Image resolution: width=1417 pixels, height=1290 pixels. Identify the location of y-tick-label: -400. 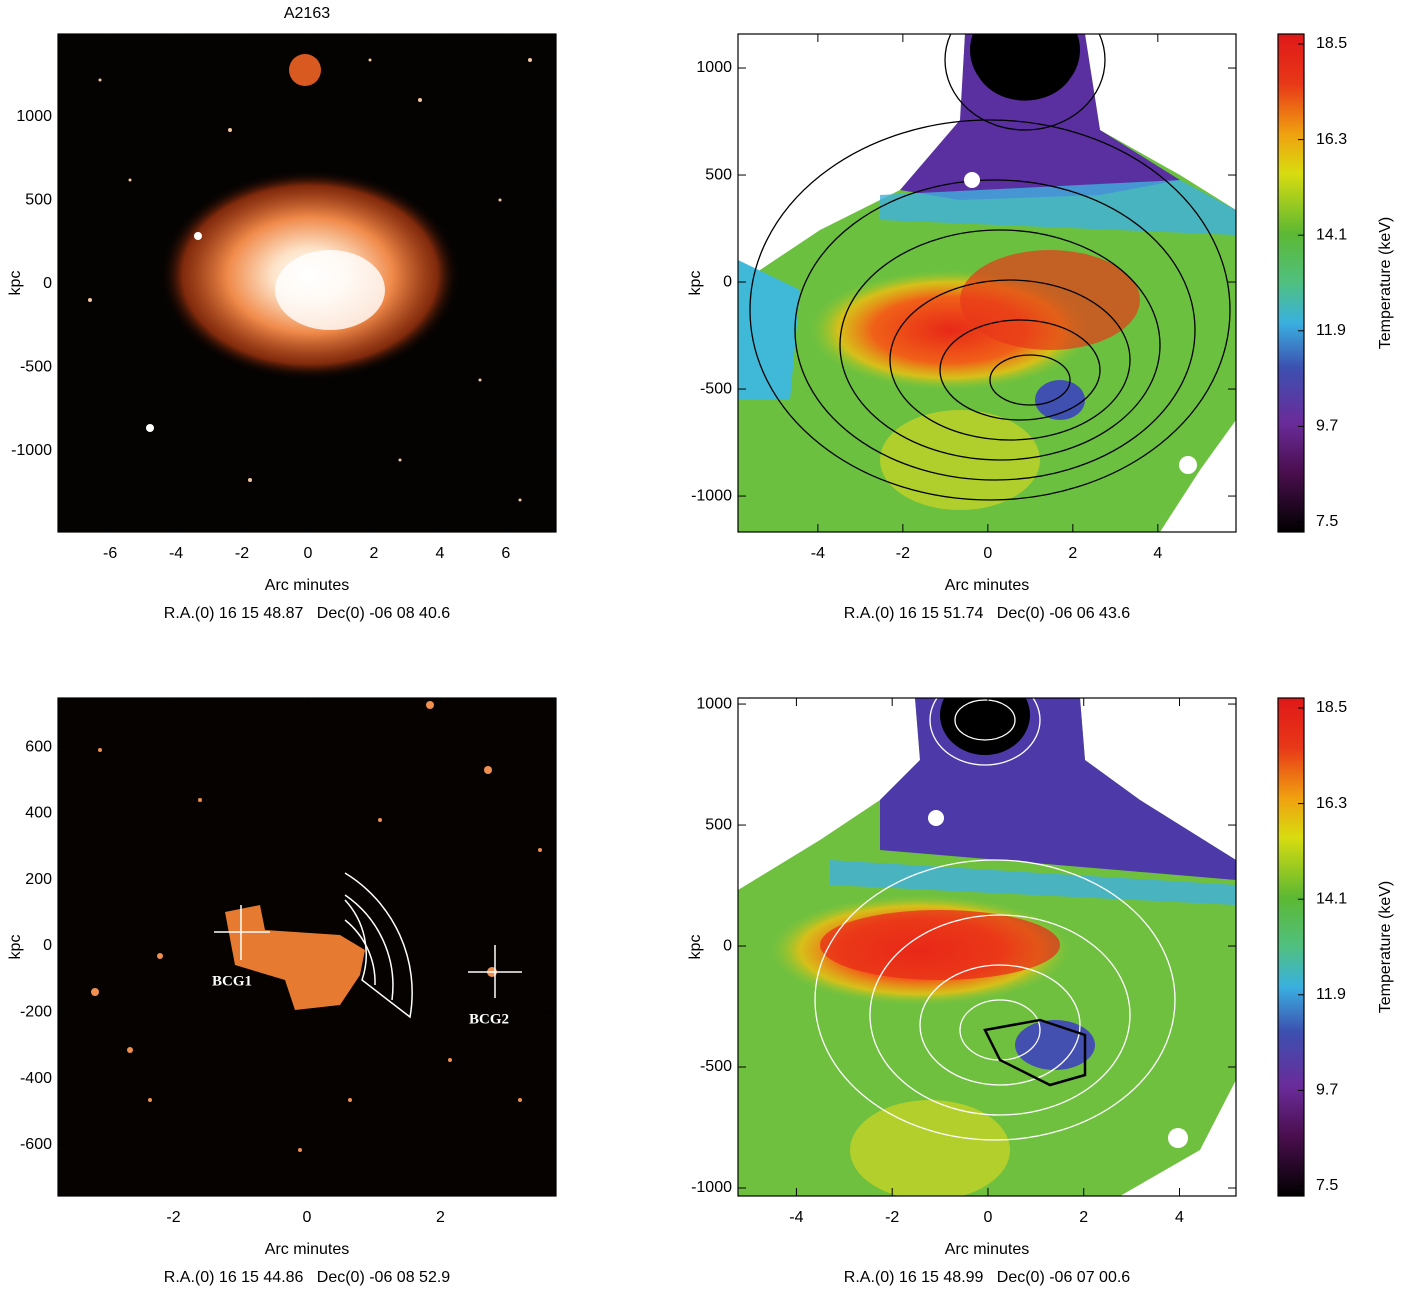
(36, 1078).